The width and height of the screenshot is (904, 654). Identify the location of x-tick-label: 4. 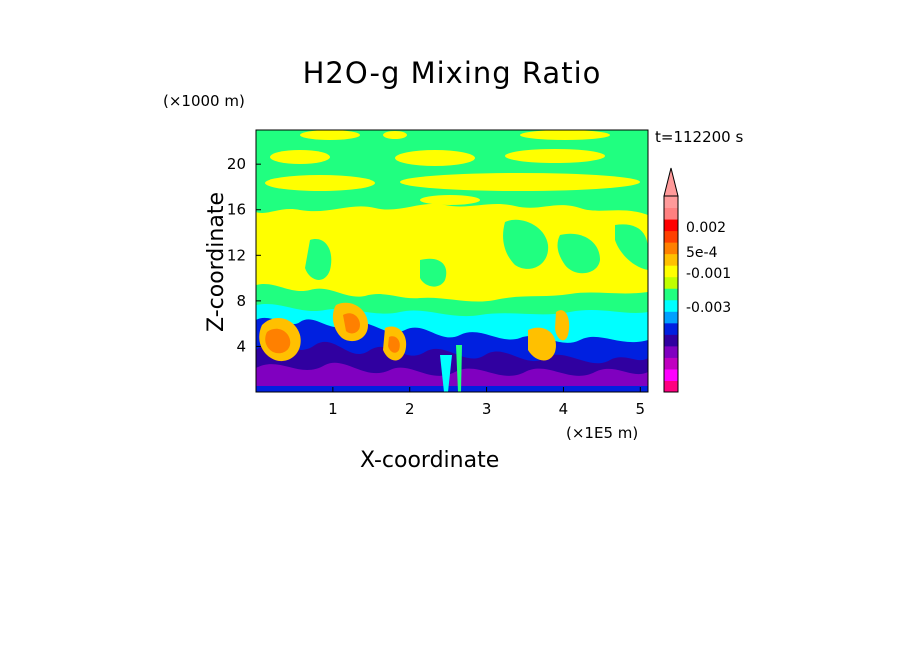
(564, 409).